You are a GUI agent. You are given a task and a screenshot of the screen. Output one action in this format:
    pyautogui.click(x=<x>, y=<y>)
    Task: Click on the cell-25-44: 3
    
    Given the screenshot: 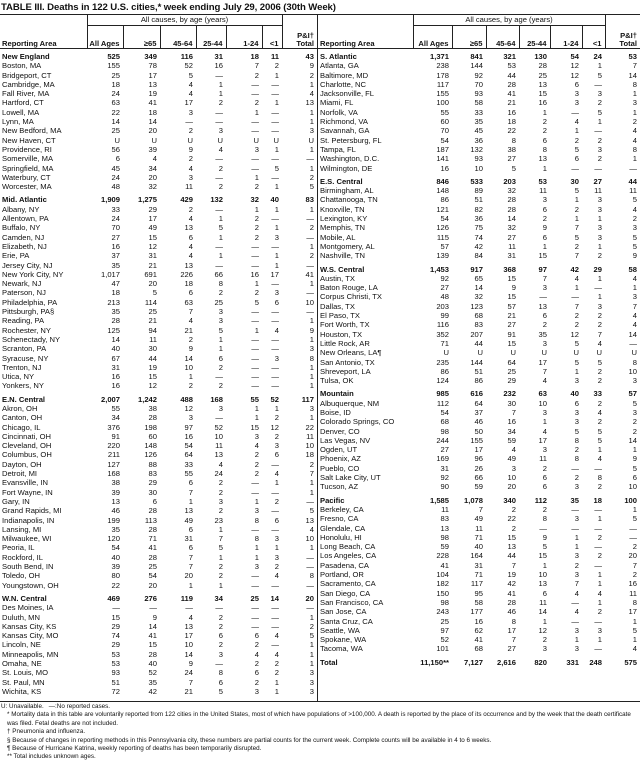 What is the action you would take?
    pyautogui.click(x=220, y=312)
    